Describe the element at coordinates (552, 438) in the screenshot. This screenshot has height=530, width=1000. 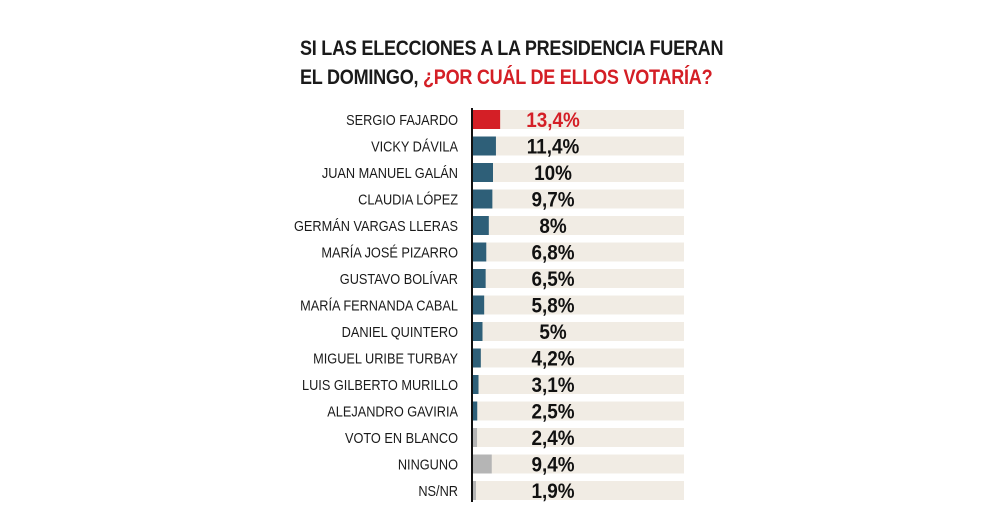
I see `value-label: 2,4%` at that location.